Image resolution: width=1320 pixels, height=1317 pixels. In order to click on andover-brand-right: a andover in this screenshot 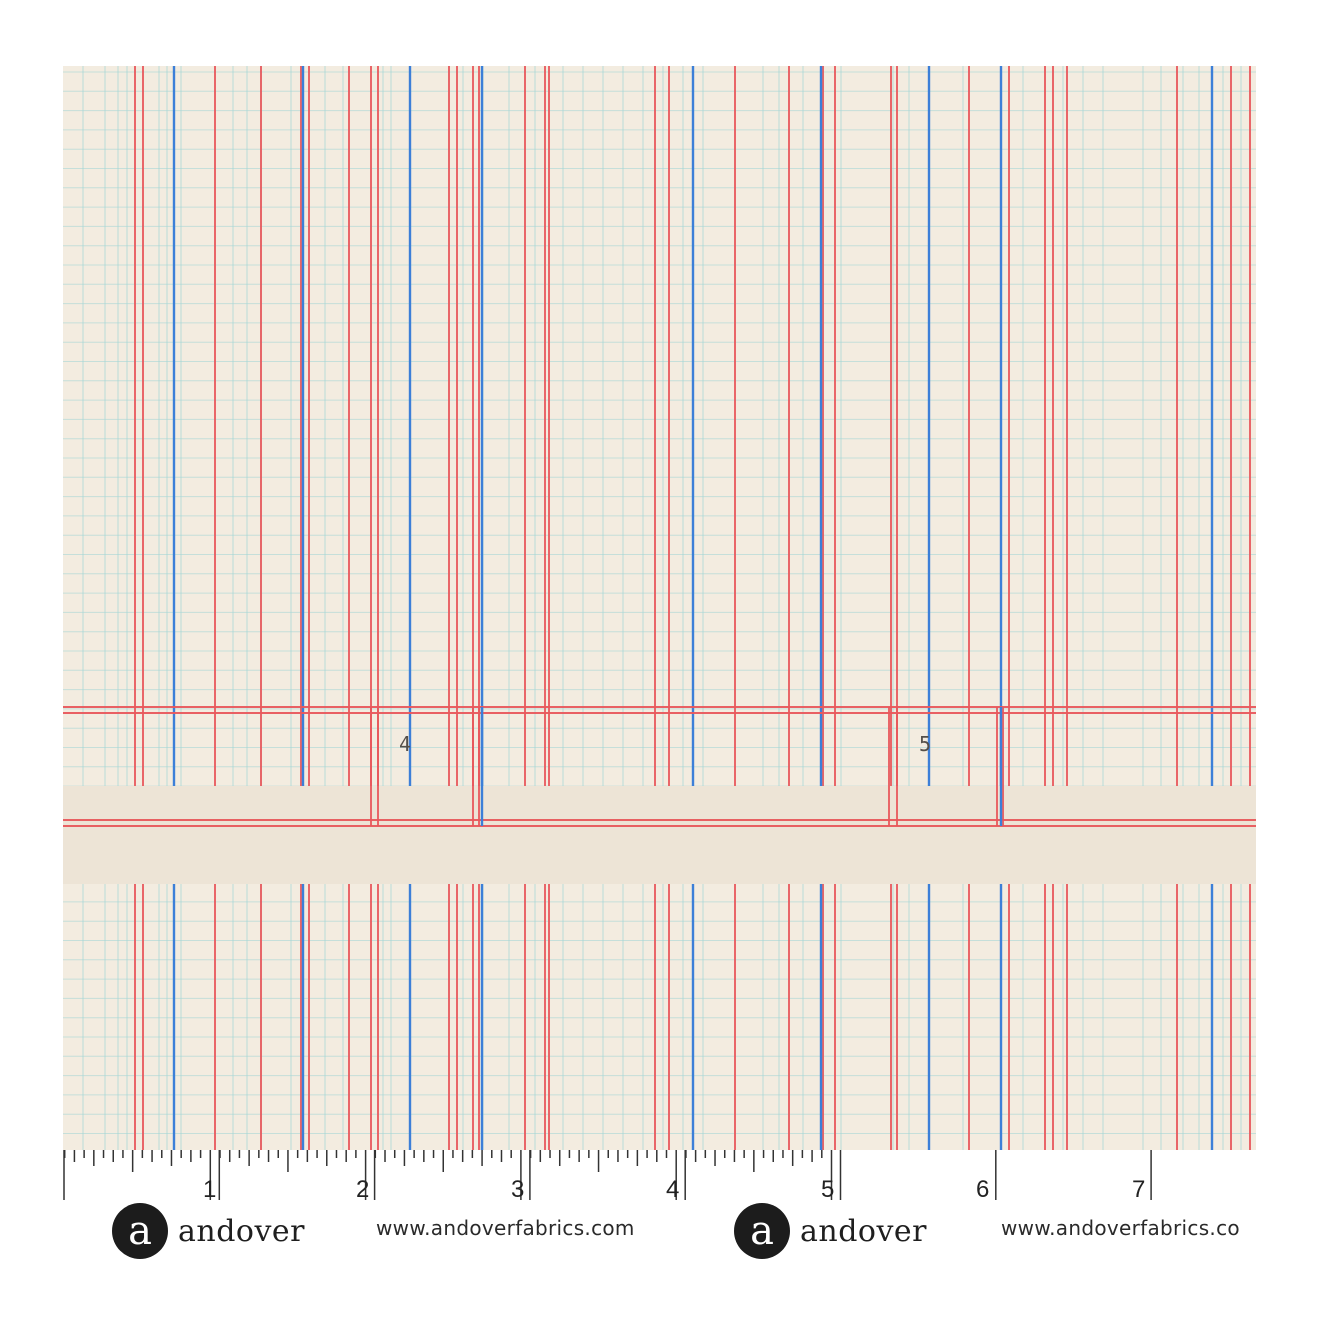, I will do `click(830, 1231)`.